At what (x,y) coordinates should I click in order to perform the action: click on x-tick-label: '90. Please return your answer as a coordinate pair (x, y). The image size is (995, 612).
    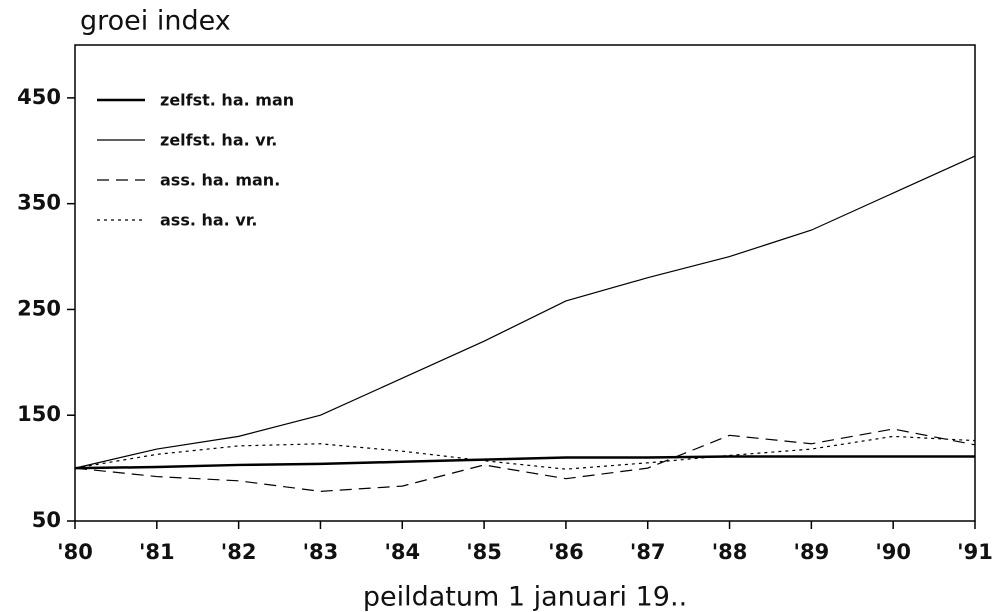
    Looking at the image, I should click on (893, 552).